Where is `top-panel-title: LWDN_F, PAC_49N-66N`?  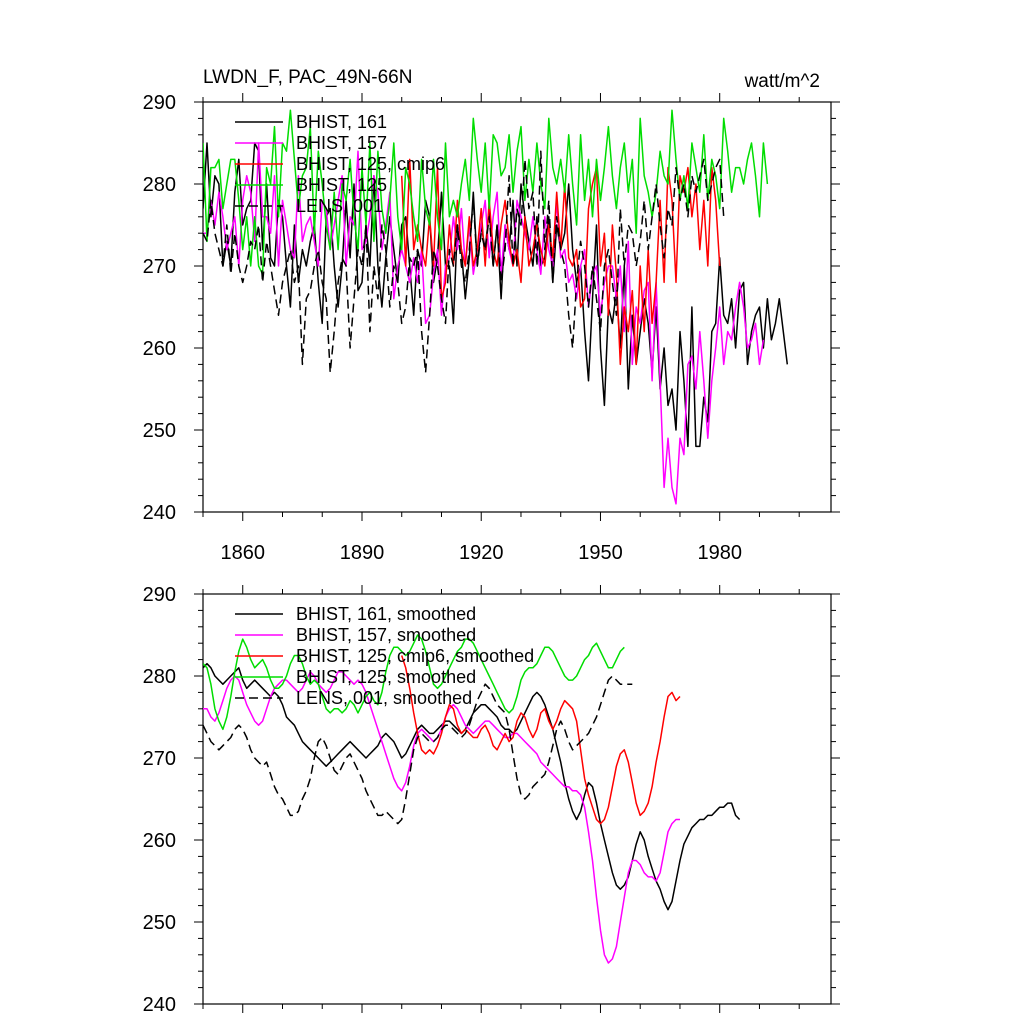
top-panel-title: LWDN_F, PAC_49N-66N is located at coordinates (307, 77).